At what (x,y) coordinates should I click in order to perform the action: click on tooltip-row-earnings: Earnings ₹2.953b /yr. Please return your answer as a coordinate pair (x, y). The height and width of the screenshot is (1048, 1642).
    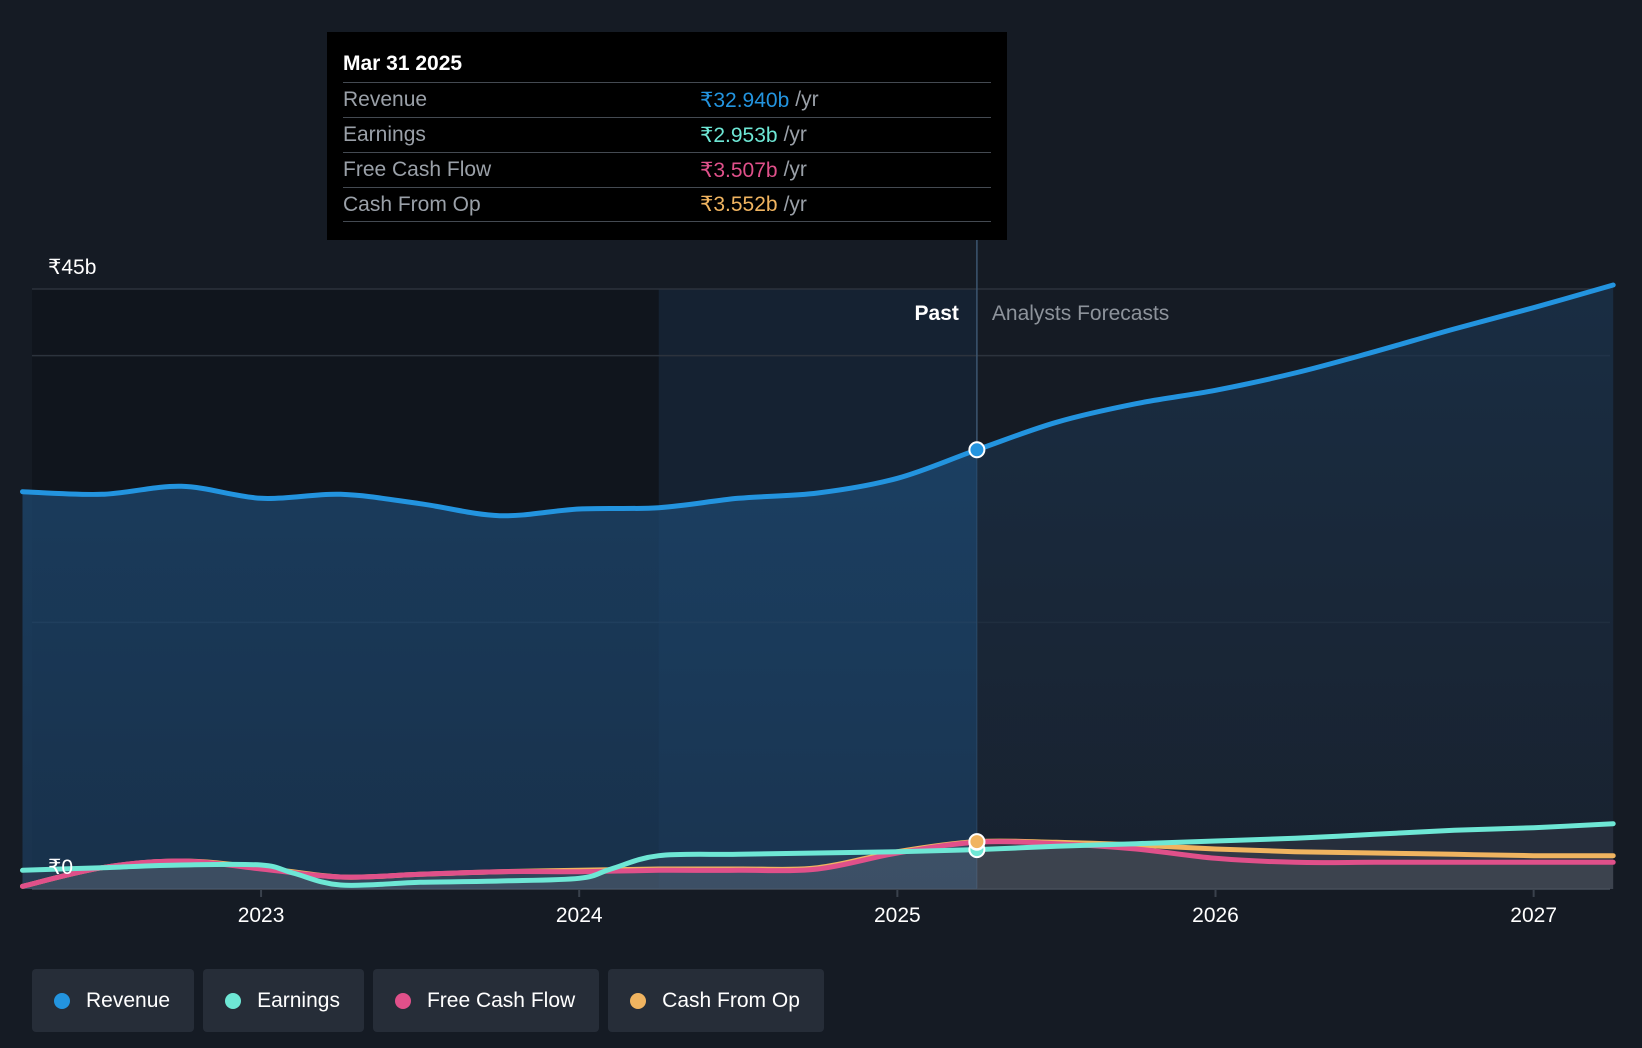
    Looking at the image, I should click on (667, 134).